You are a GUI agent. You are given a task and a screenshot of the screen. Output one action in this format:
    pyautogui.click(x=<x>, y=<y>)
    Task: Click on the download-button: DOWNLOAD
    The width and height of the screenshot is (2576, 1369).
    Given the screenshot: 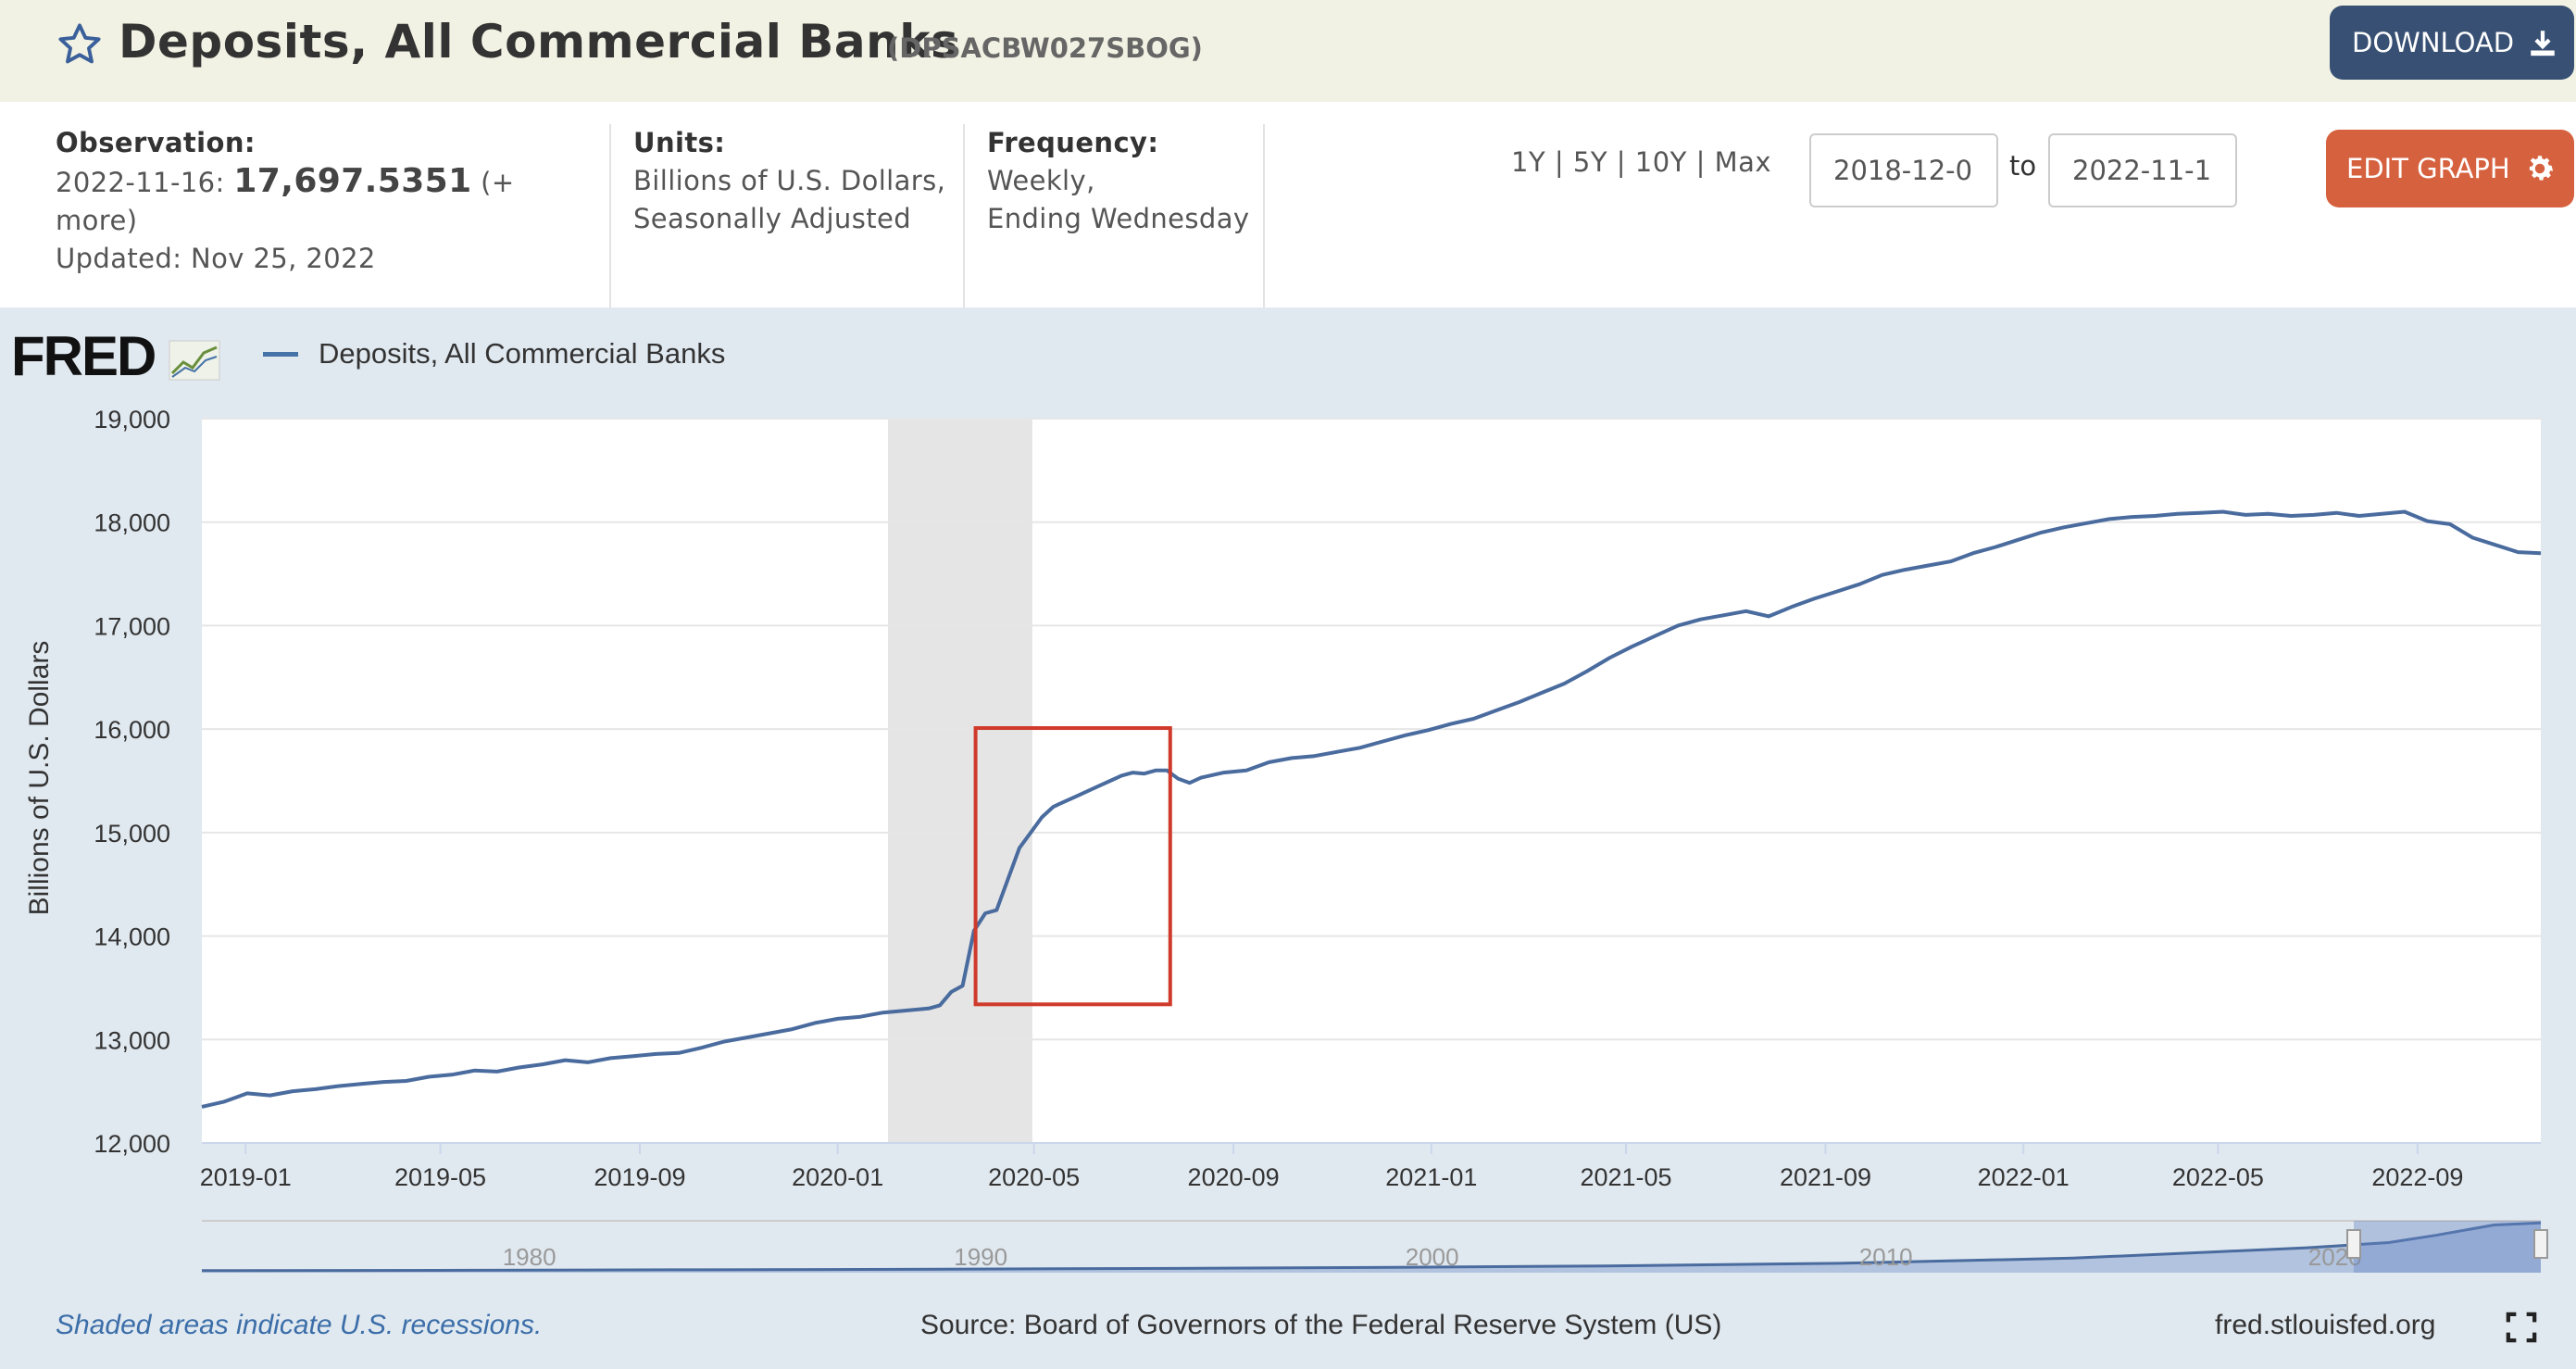 What is the action you would take?
    pyautogui.click(x=2452, y=43)
    